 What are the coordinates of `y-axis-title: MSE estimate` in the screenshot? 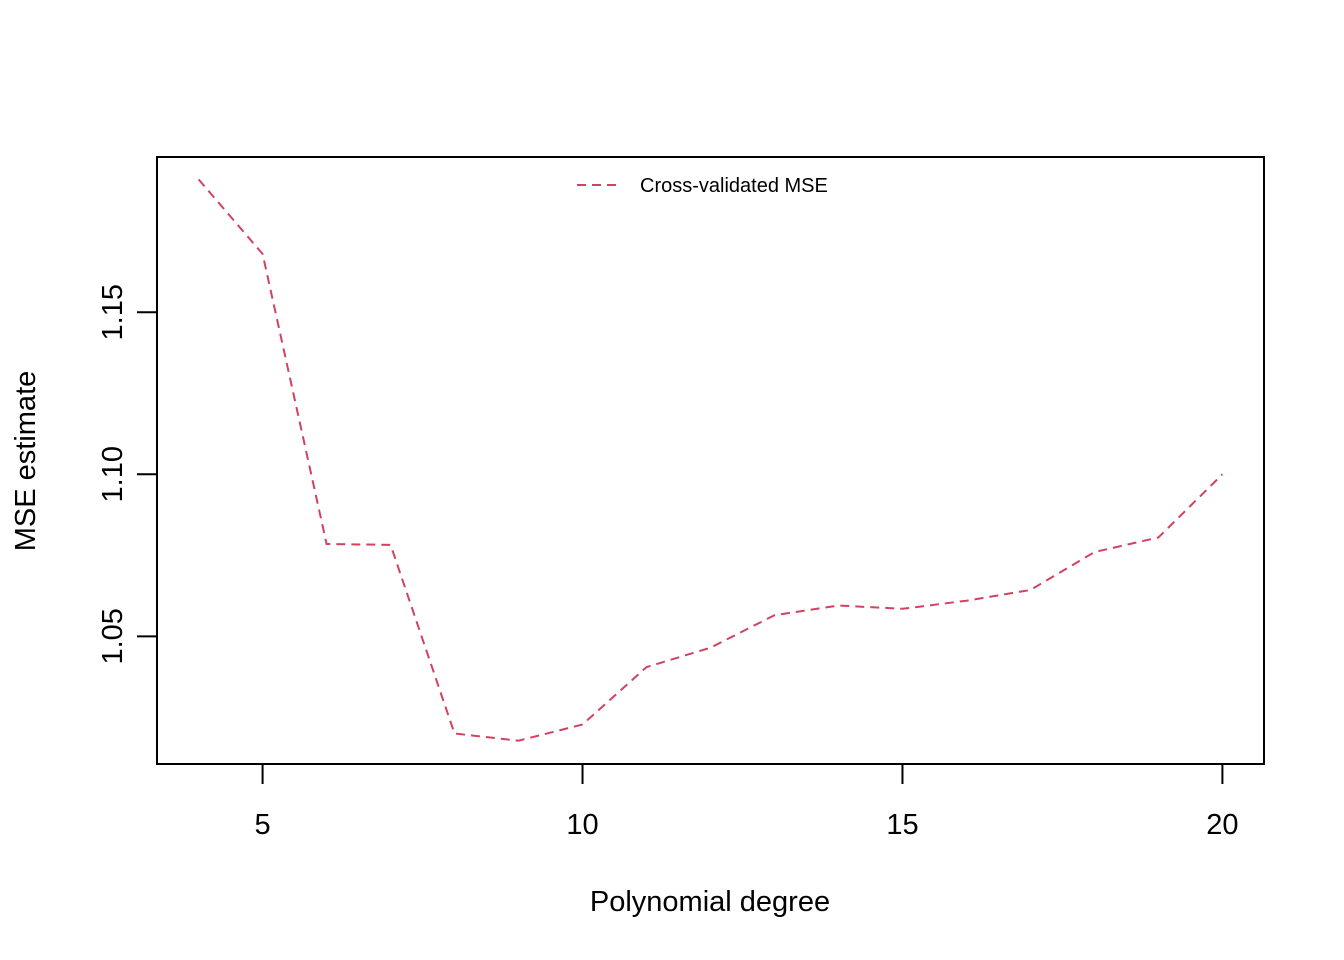 It's located at (26, 461).